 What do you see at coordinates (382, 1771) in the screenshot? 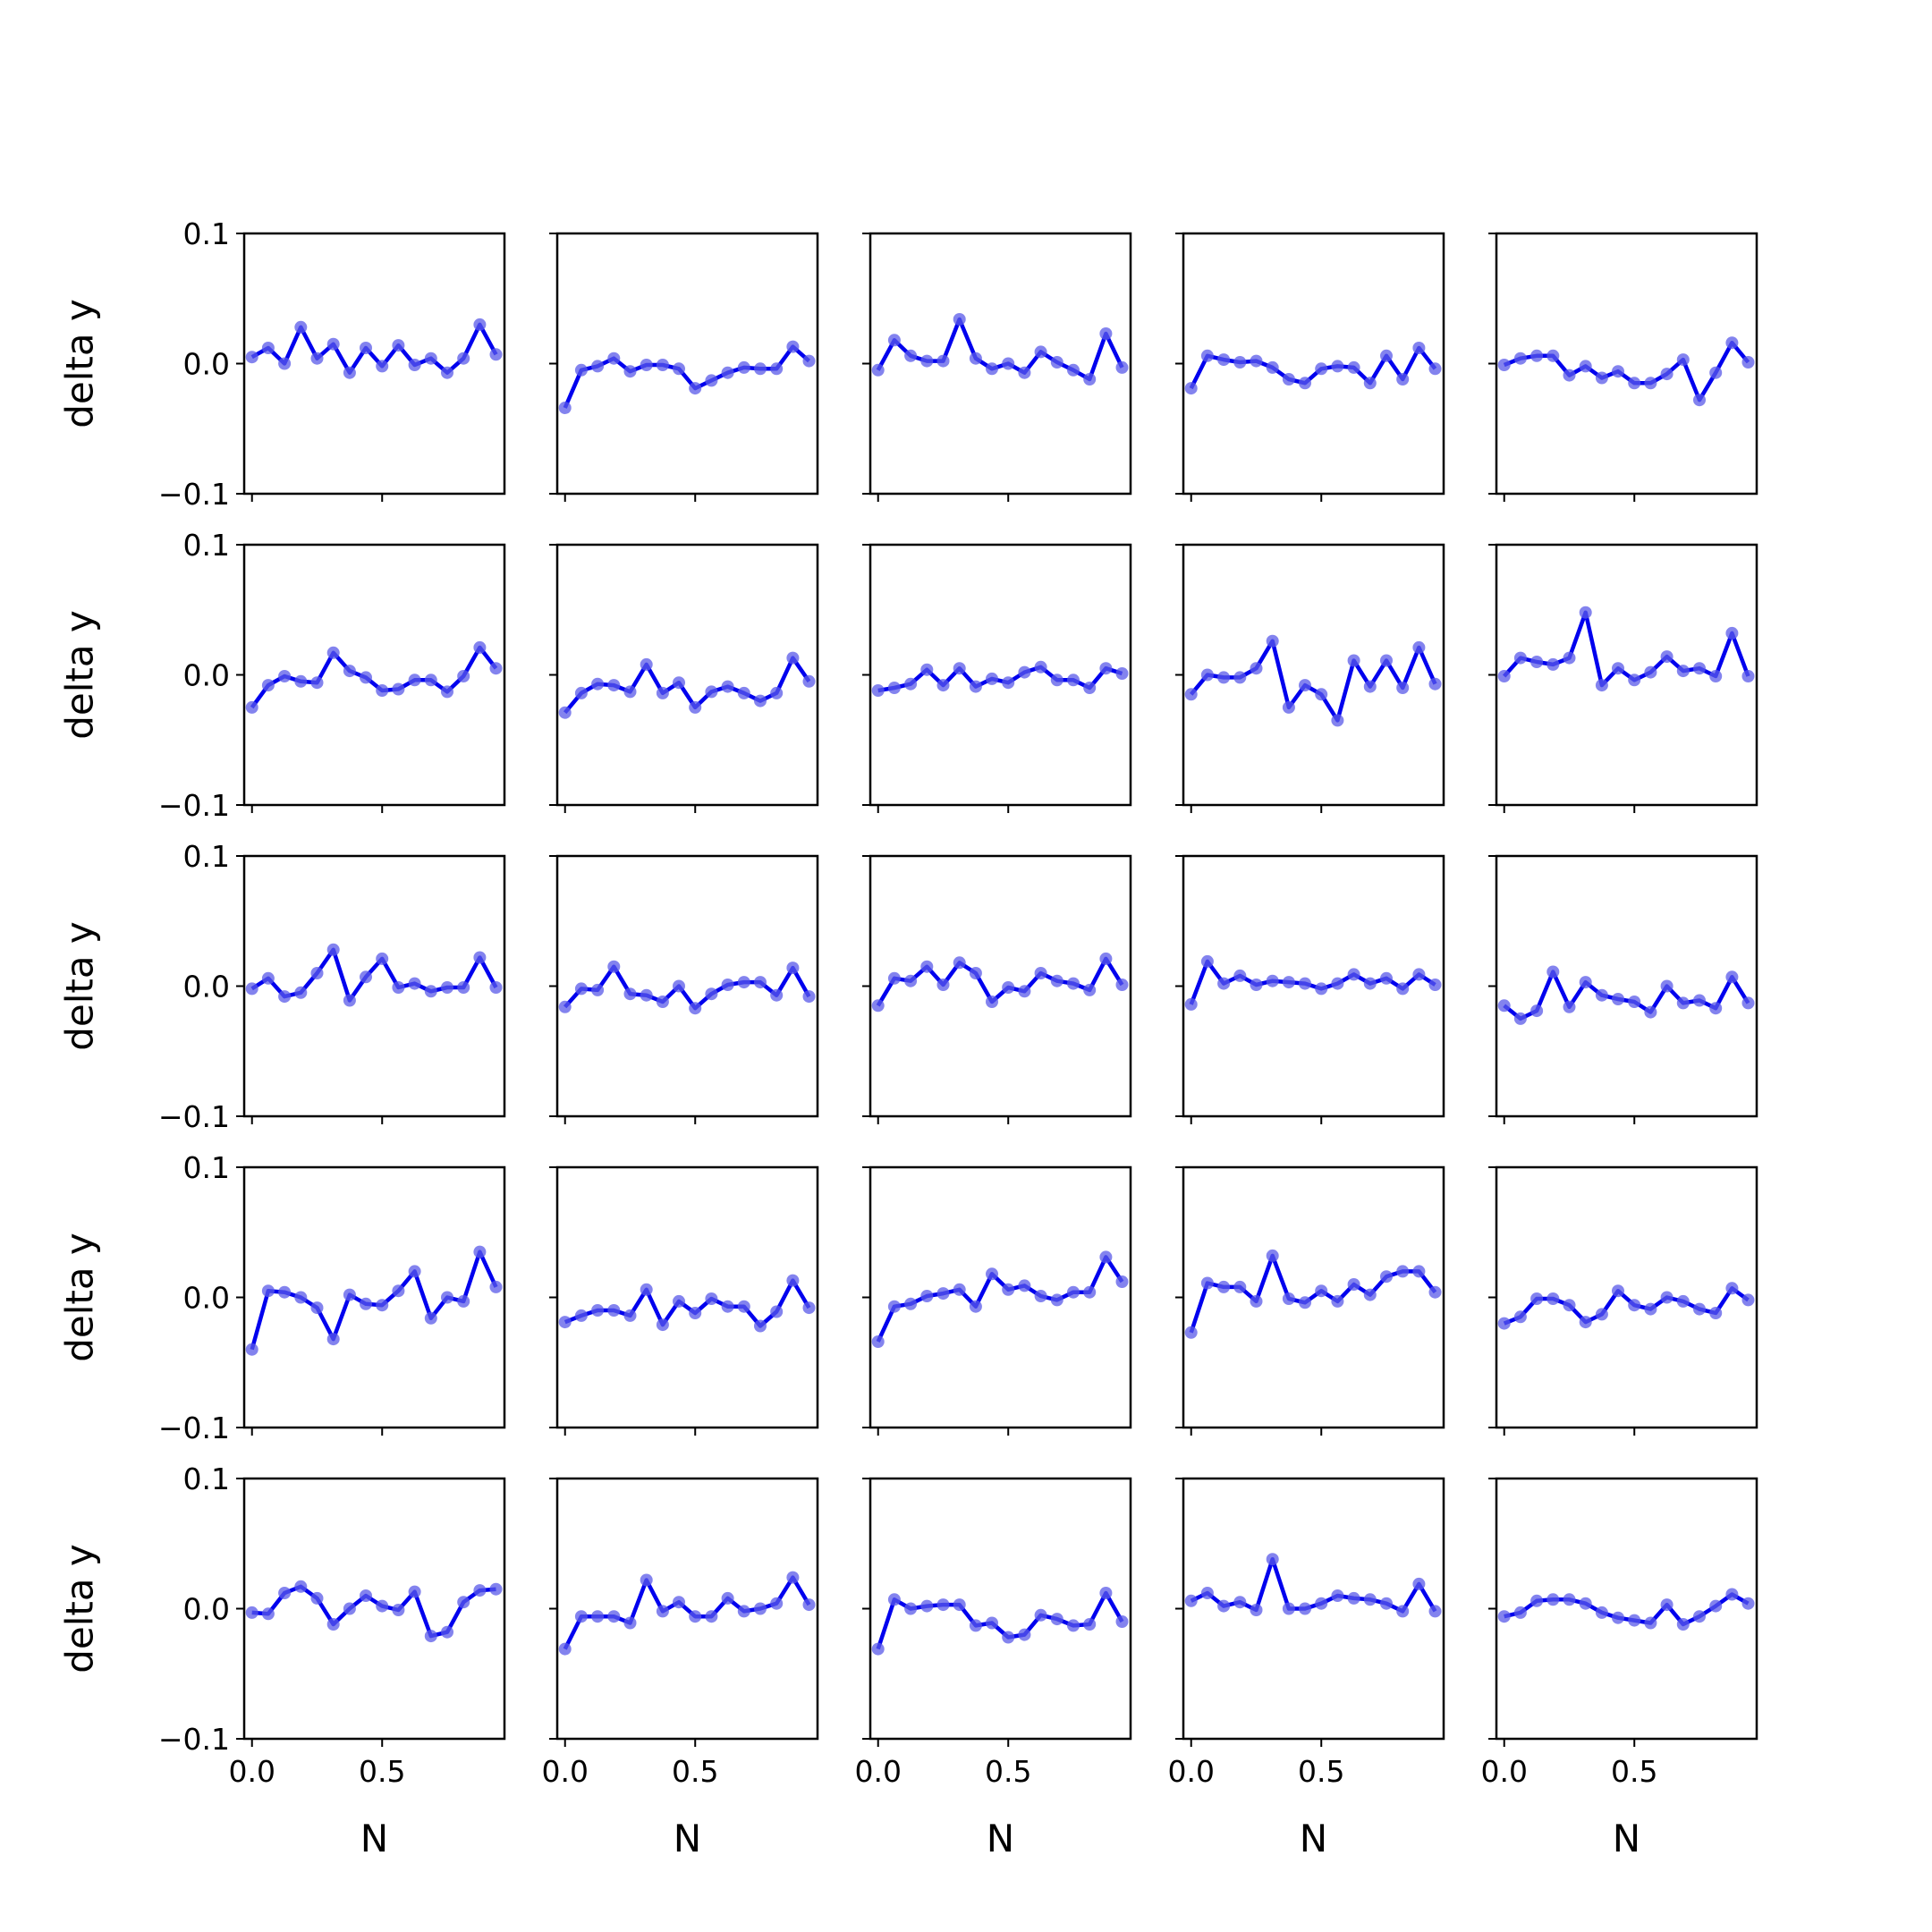
I see `x-tick-label: 0.5` at bounding box center [382, 1771].